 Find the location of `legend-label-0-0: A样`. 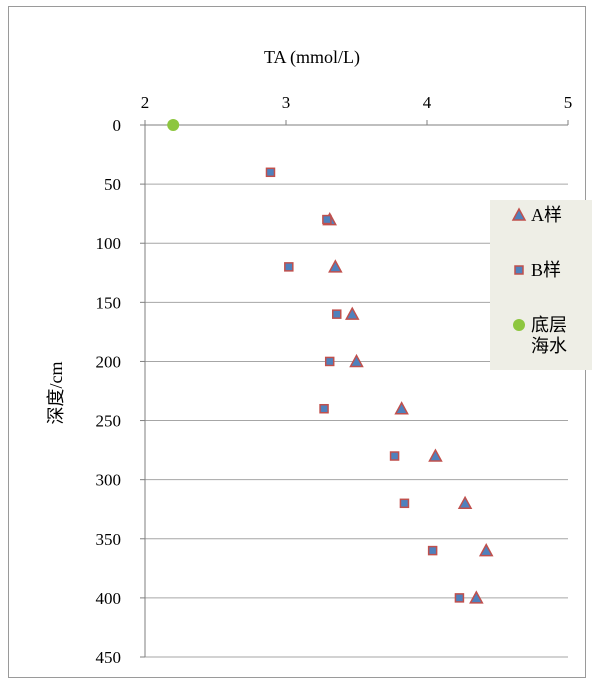

legend-label-0-0: A样 is located at coordinates (546, 215).